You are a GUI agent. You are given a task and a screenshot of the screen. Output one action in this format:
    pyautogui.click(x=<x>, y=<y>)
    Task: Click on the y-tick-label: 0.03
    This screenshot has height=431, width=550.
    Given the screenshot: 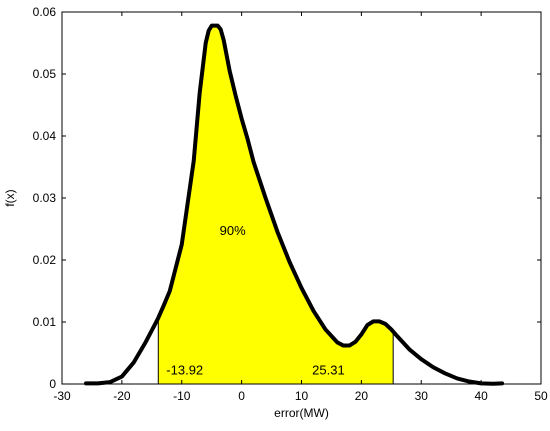 What is the action you would take?
    pyautogui.click(x=45, y=198)
    